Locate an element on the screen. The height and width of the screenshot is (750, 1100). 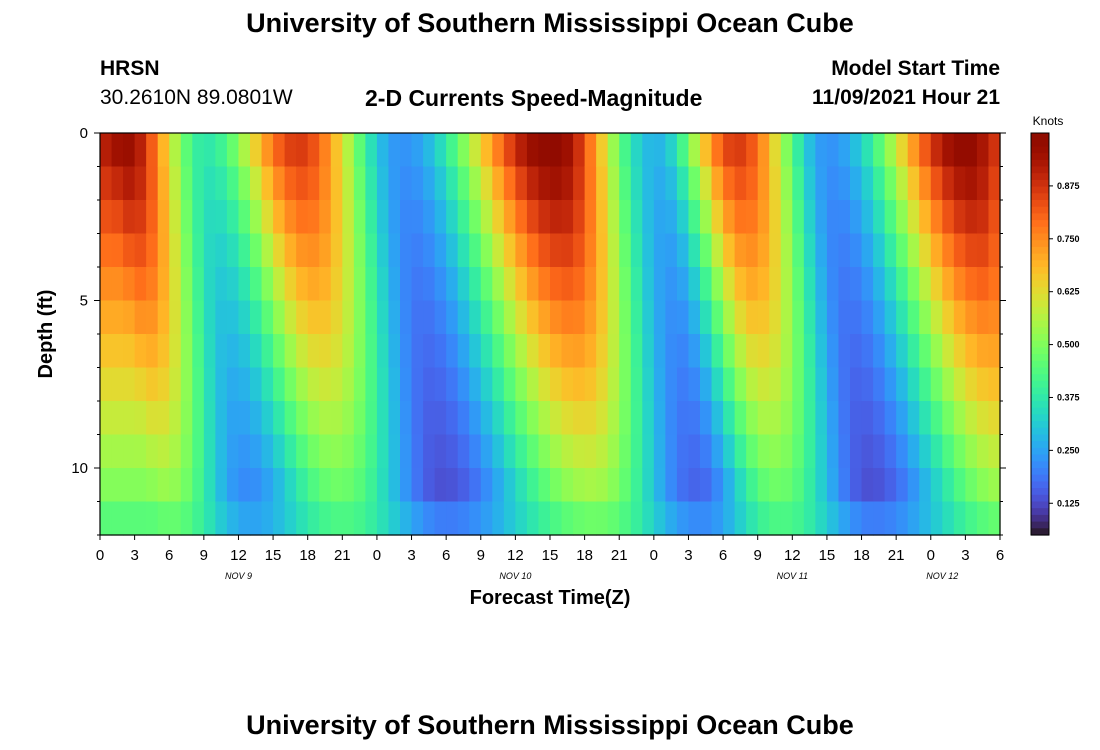
day-label: NOV 11 is located at coordinates (792, 576).